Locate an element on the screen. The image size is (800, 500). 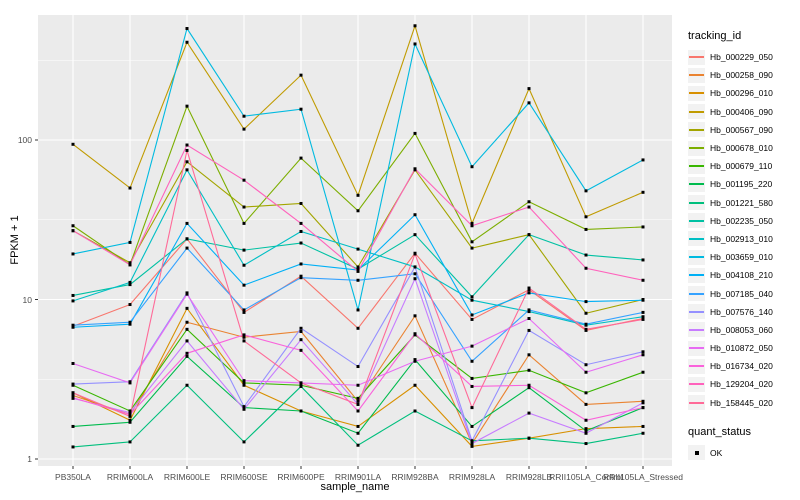
x-tick-label: RRIM600PE is located at coordinates (301, 477).